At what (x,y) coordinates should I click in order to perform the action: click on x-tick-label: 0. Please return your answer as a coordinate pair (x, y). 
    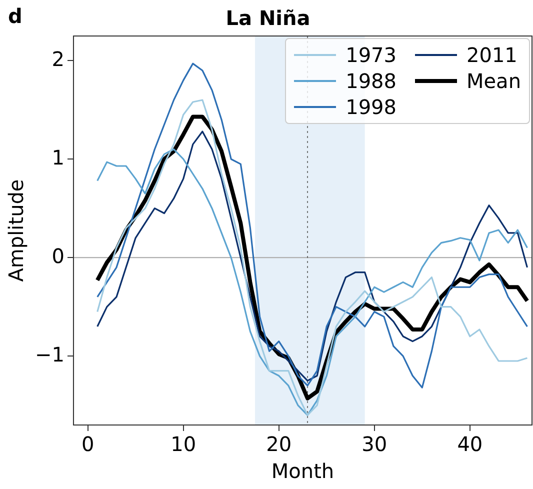
    Looking at the image, I should click on (87, 444).